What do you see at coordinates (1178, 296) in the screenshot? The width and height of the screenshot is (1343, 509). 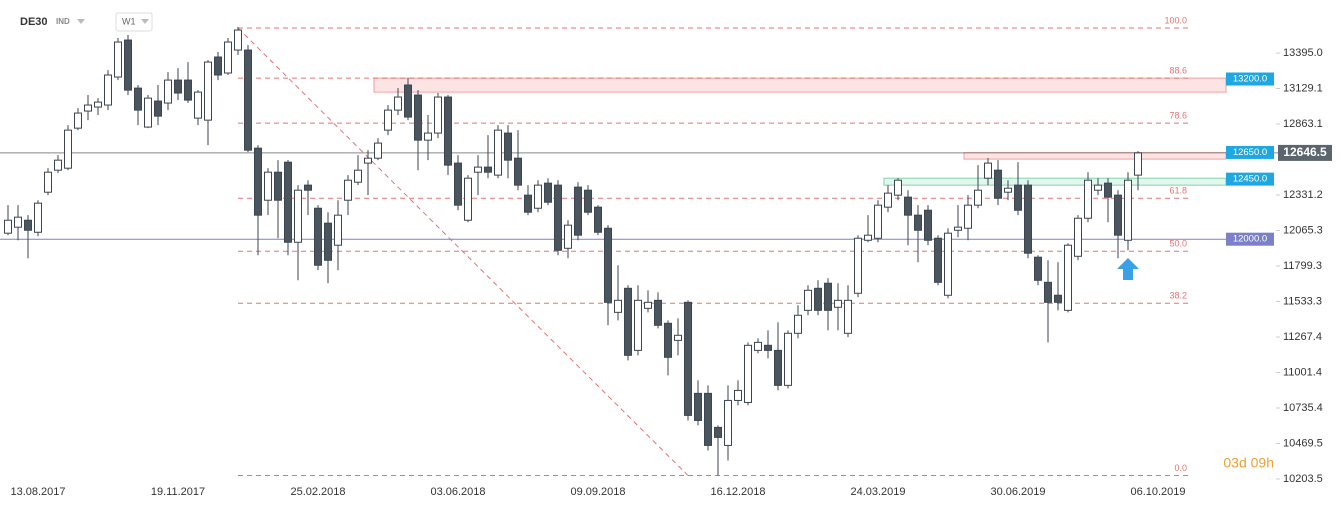 I see `fib-label: 38.2` at bounding box center [1178, 296].